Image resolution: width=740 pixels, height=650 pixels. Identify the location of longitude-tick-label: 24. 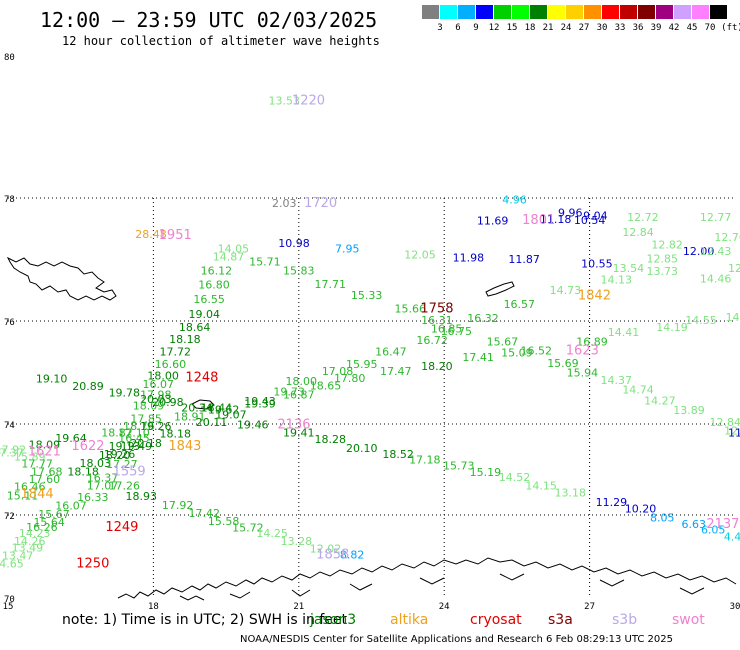
(444, 607).